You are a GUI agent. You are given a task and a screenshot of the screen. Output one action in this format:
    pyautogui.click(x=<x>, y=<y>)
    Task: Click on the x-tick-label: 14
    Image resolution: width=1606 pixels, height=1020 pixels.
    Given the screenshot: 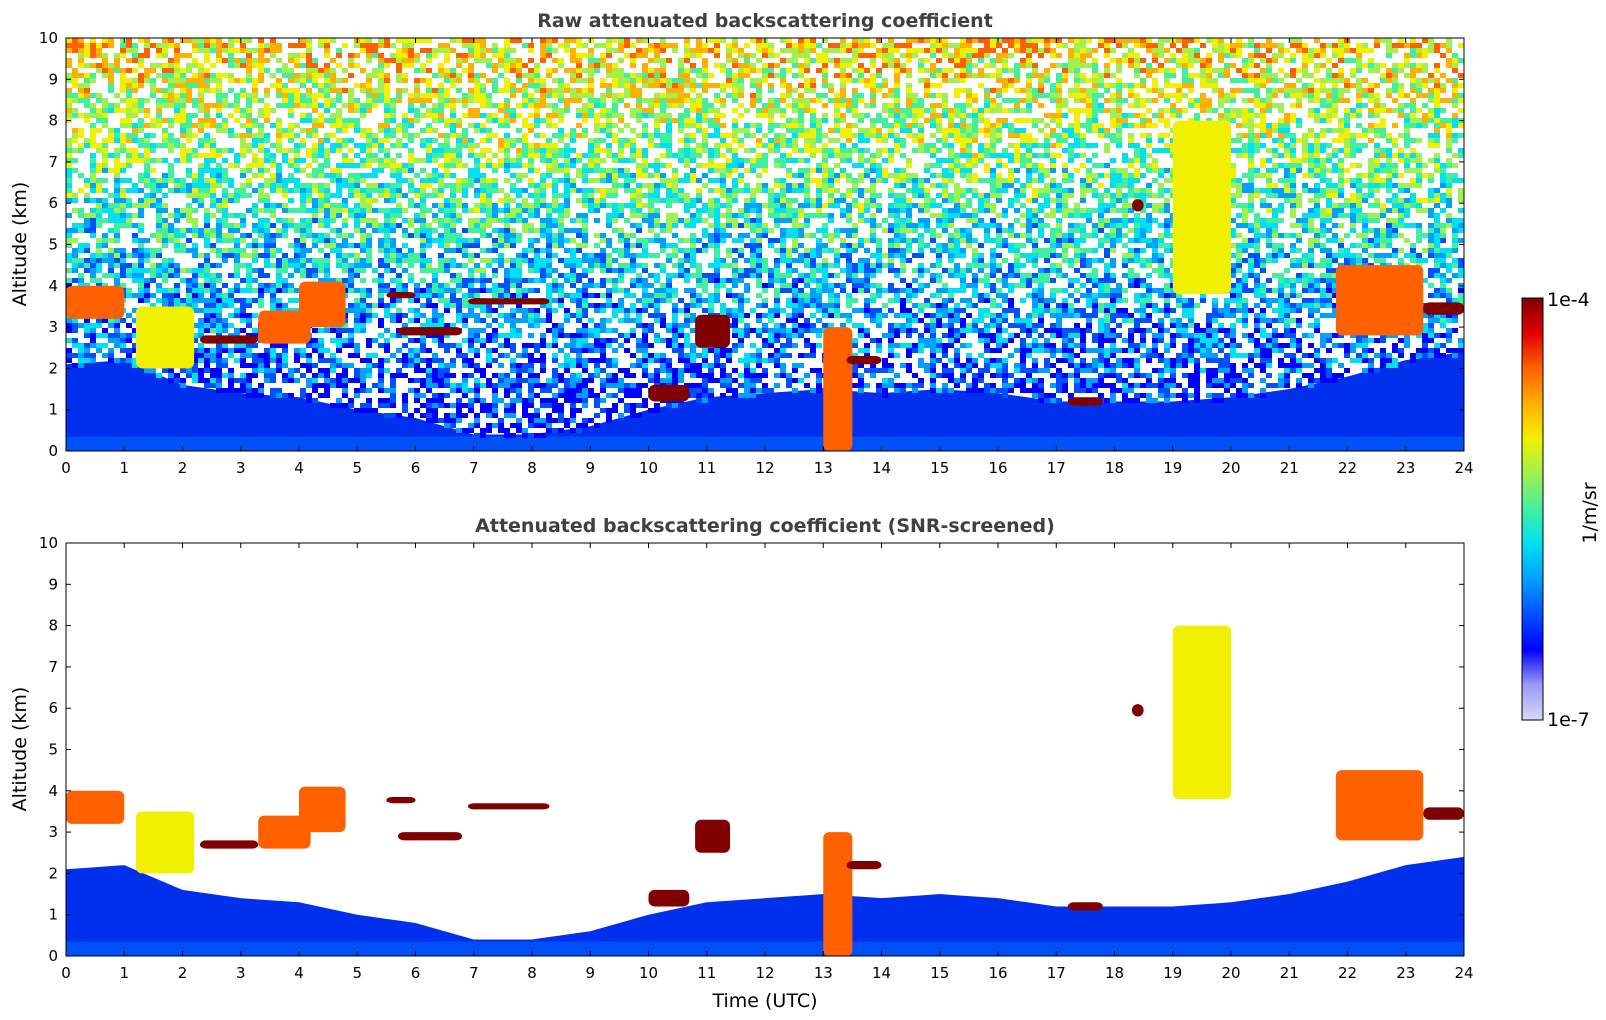 What is the action you would take?
    pyautogui.click(x=881, y=973)
    